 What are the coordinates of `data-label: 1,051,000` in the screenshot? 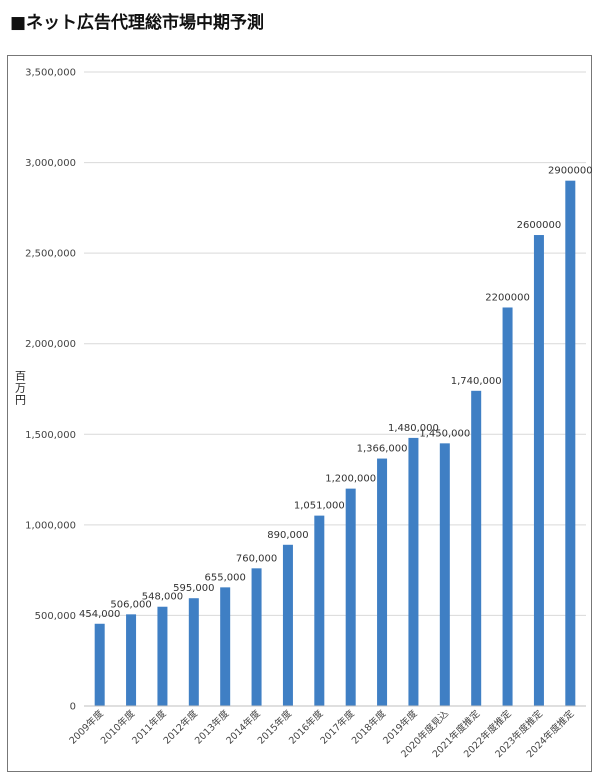 It's located at (319, 506).